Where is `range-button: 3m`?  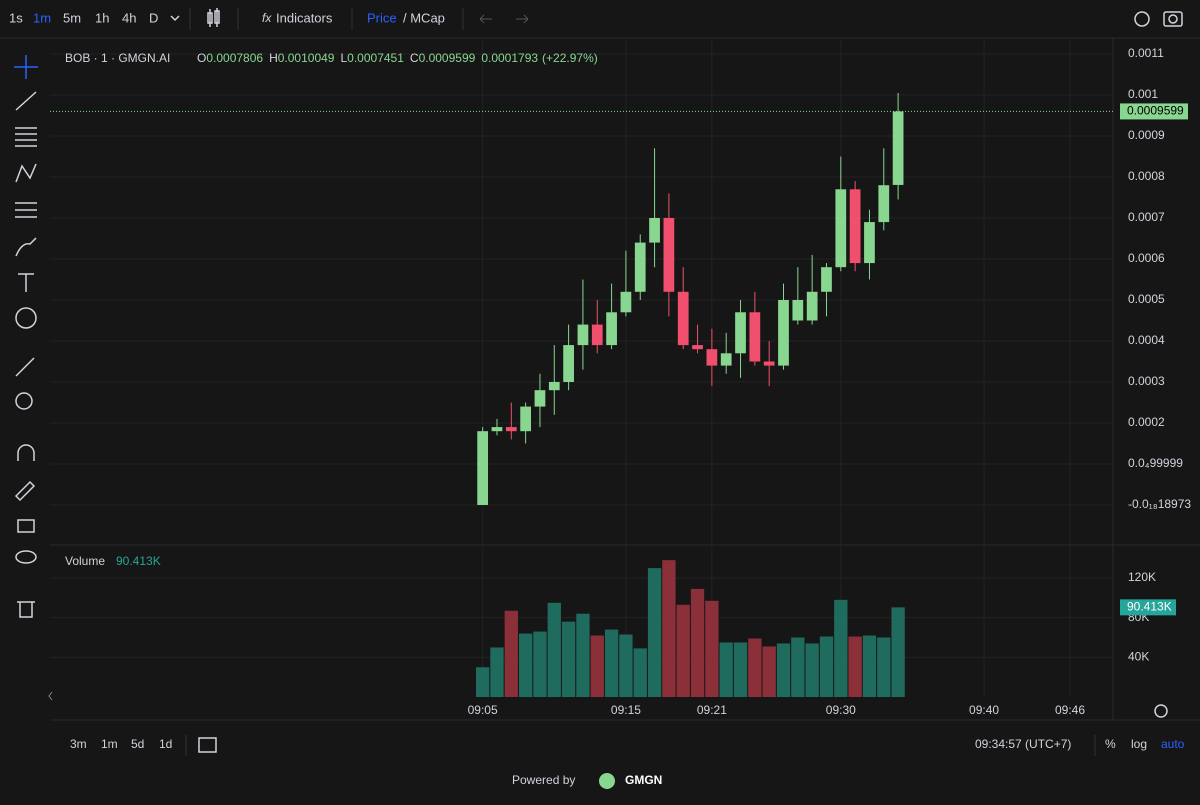
range-button: 3m is located at coordinates (78, 744).